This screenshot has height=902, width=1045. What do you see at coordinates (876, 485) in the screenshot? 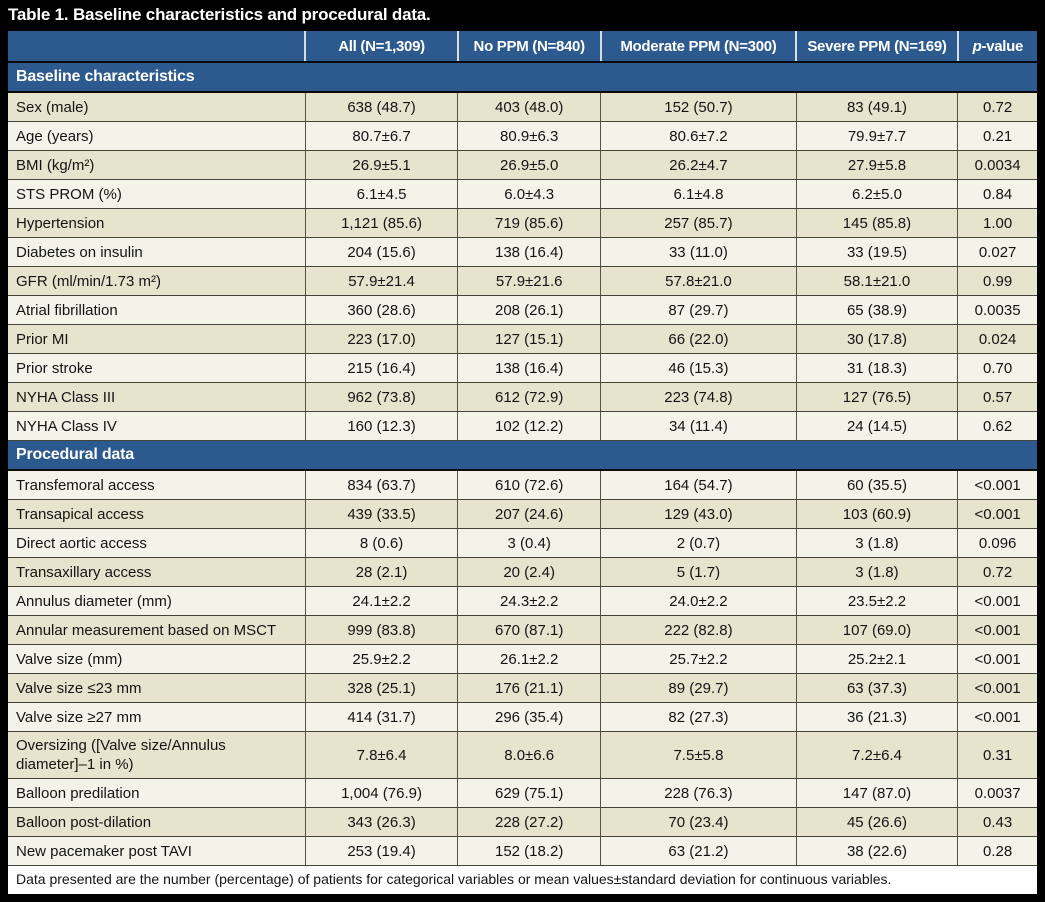
I see `row-value: 60 (35.5)` at bounding box center [876, 485].